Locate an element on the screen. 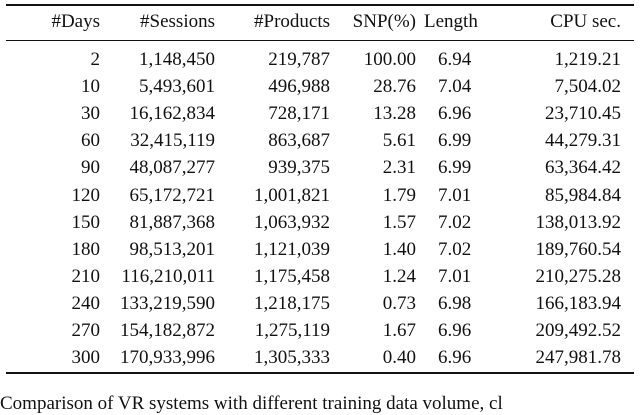  table-cell: 60 is located at coordinates (90, 141).